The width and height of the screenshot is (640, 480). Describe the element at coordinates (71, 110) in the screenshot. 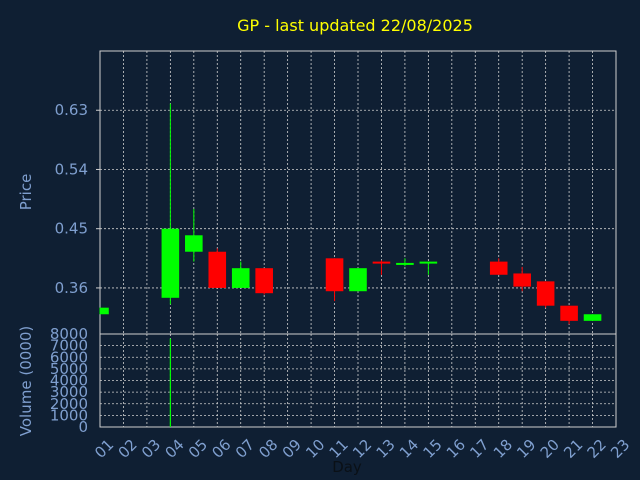

I see `price-tick-label: 0.63` at that location.